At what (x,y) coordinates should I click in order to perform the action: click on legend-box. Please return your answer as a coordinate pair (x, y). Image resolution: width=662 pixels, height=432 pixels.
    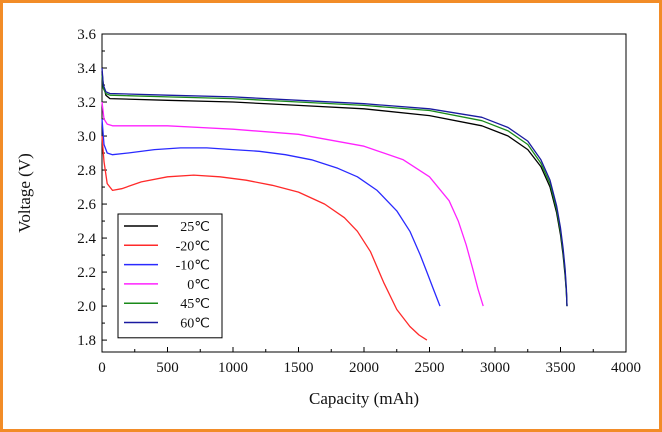
    Looking at the image, I should click on (170, 276).